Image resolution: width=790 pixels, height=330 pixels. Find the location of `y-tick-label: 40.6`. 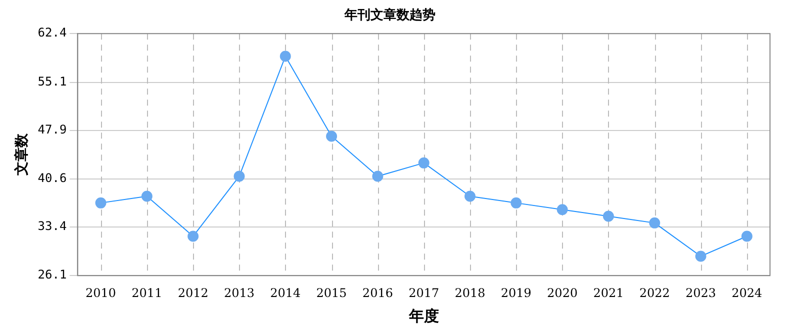

y-tick-label: 40.6 is located at coordinates (52, 178).